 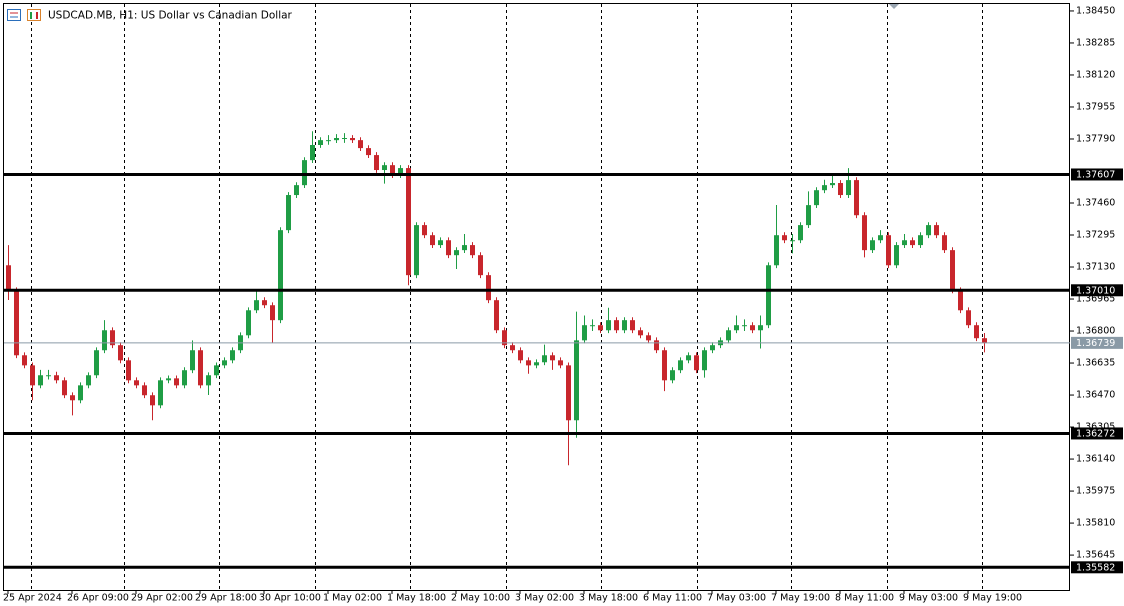 I want to click on y-tick-label: 1.38450, so click(x=1095, y=10).